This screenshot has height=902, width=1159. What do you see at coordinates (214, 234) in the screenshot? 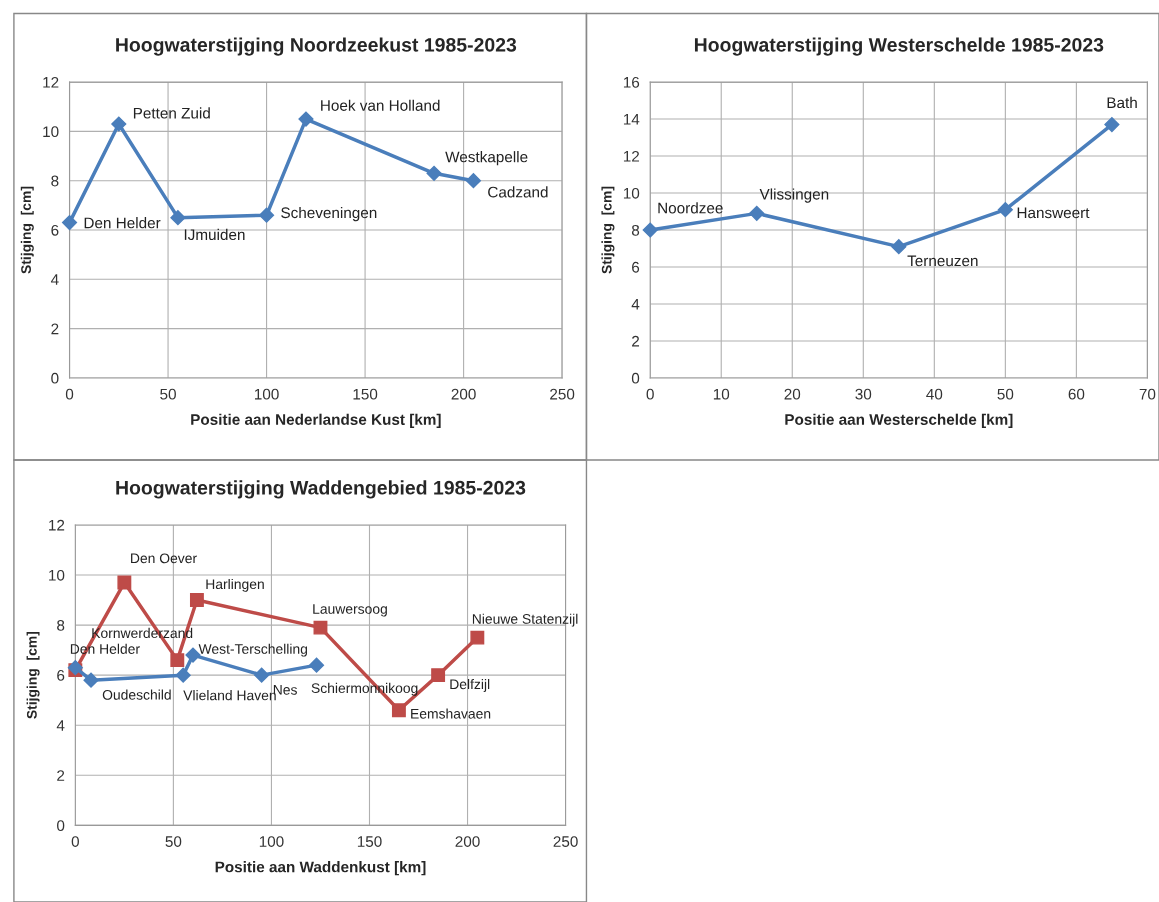
I see `annotation: IJmuiden` at bounding box center [214, 234].